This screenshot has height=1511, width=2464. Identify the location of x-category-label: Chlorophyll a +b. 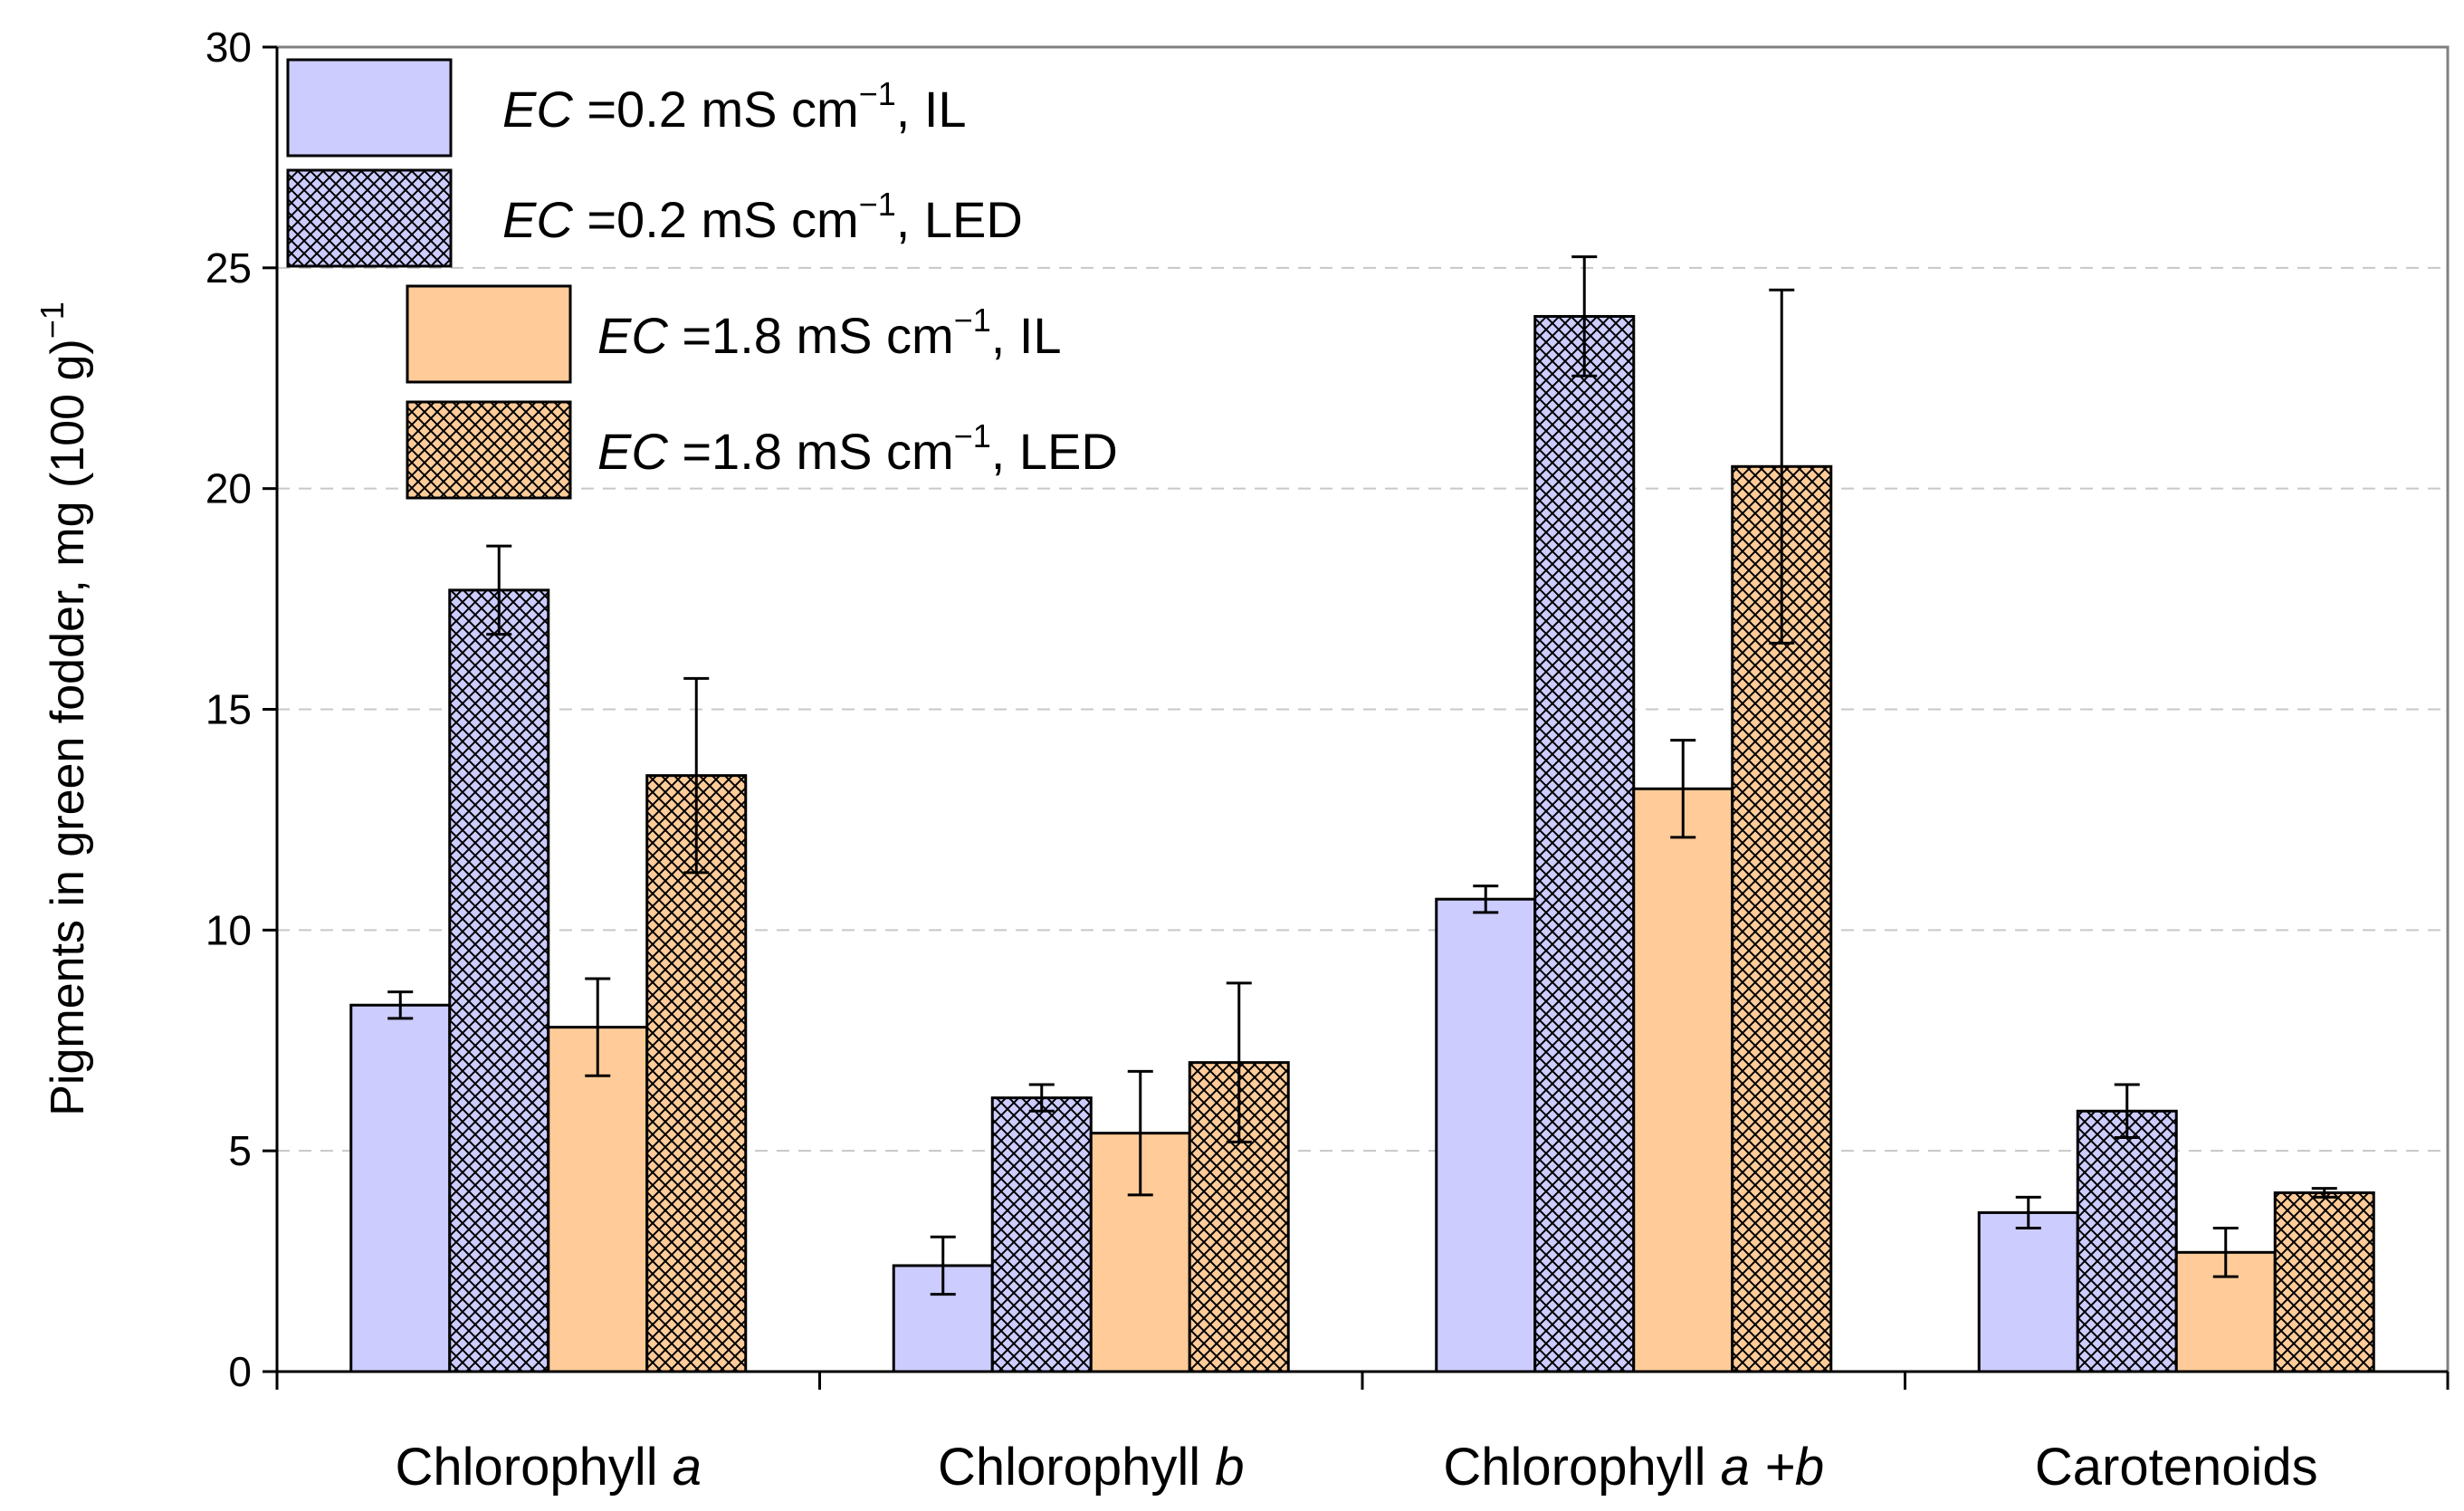
(1633, 1467).